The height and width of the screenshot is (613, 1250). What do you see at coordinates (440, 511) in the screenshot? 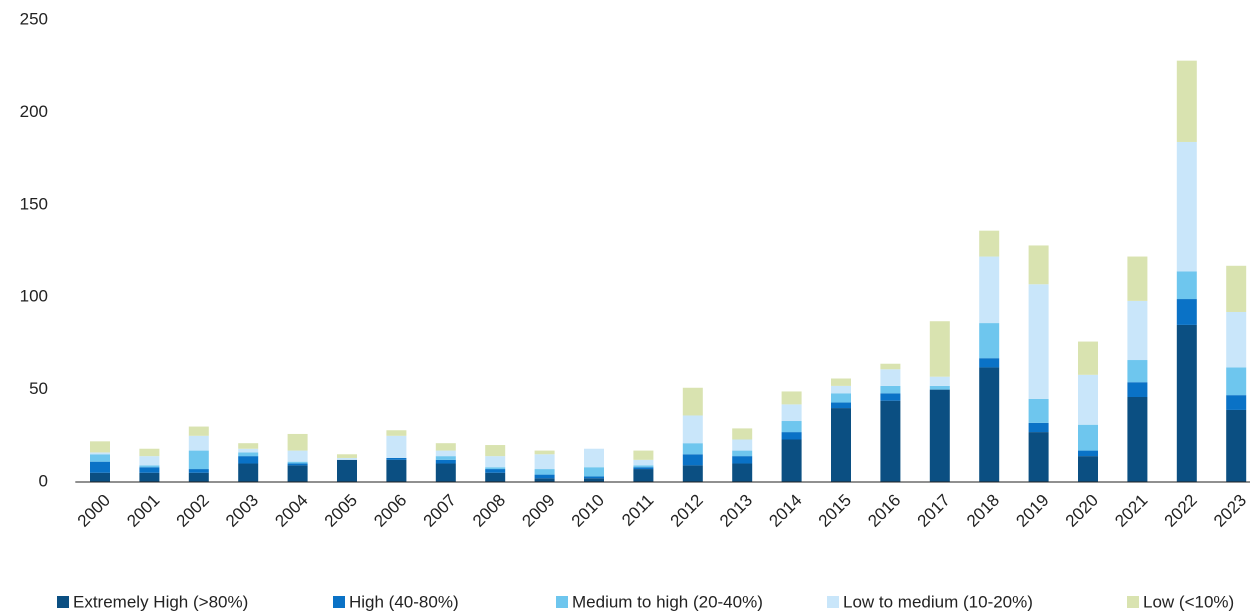
I see `x-tick-label: 2007` at bounding box center [440, 511].